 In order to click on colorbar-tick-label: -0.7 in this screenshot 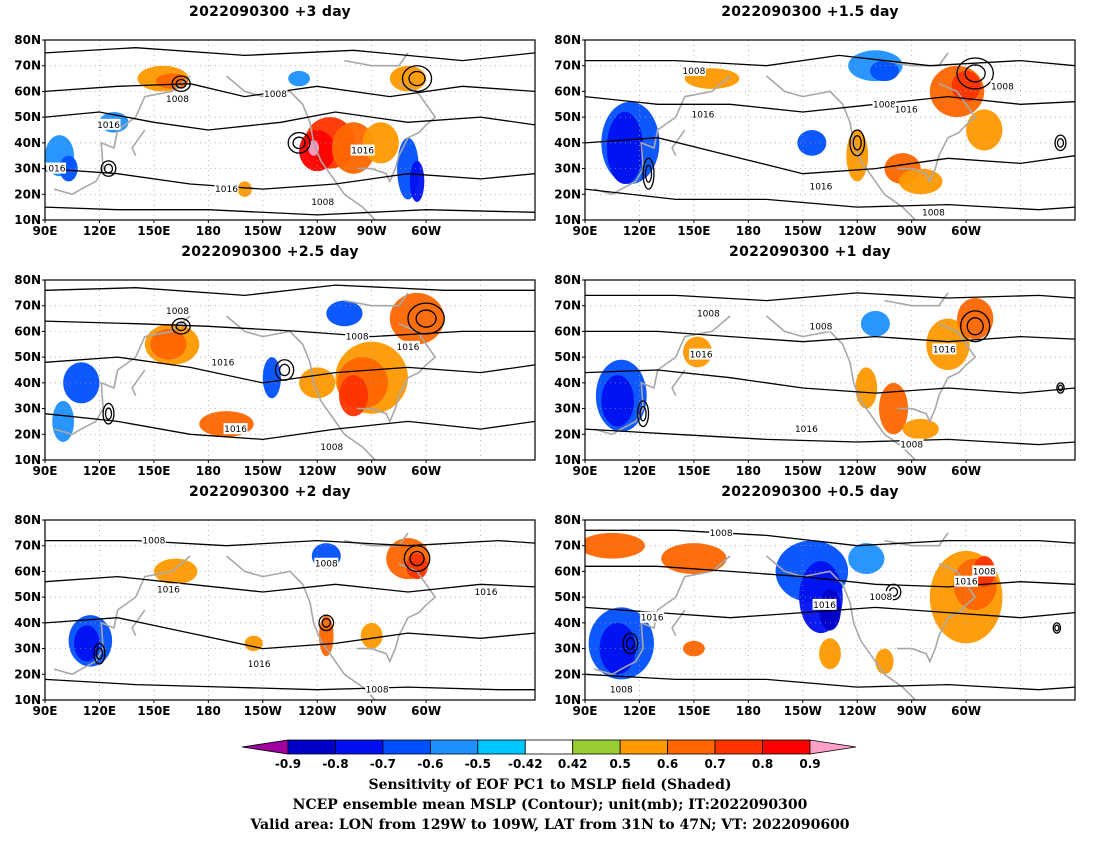, I will do `click(383, 764)`.